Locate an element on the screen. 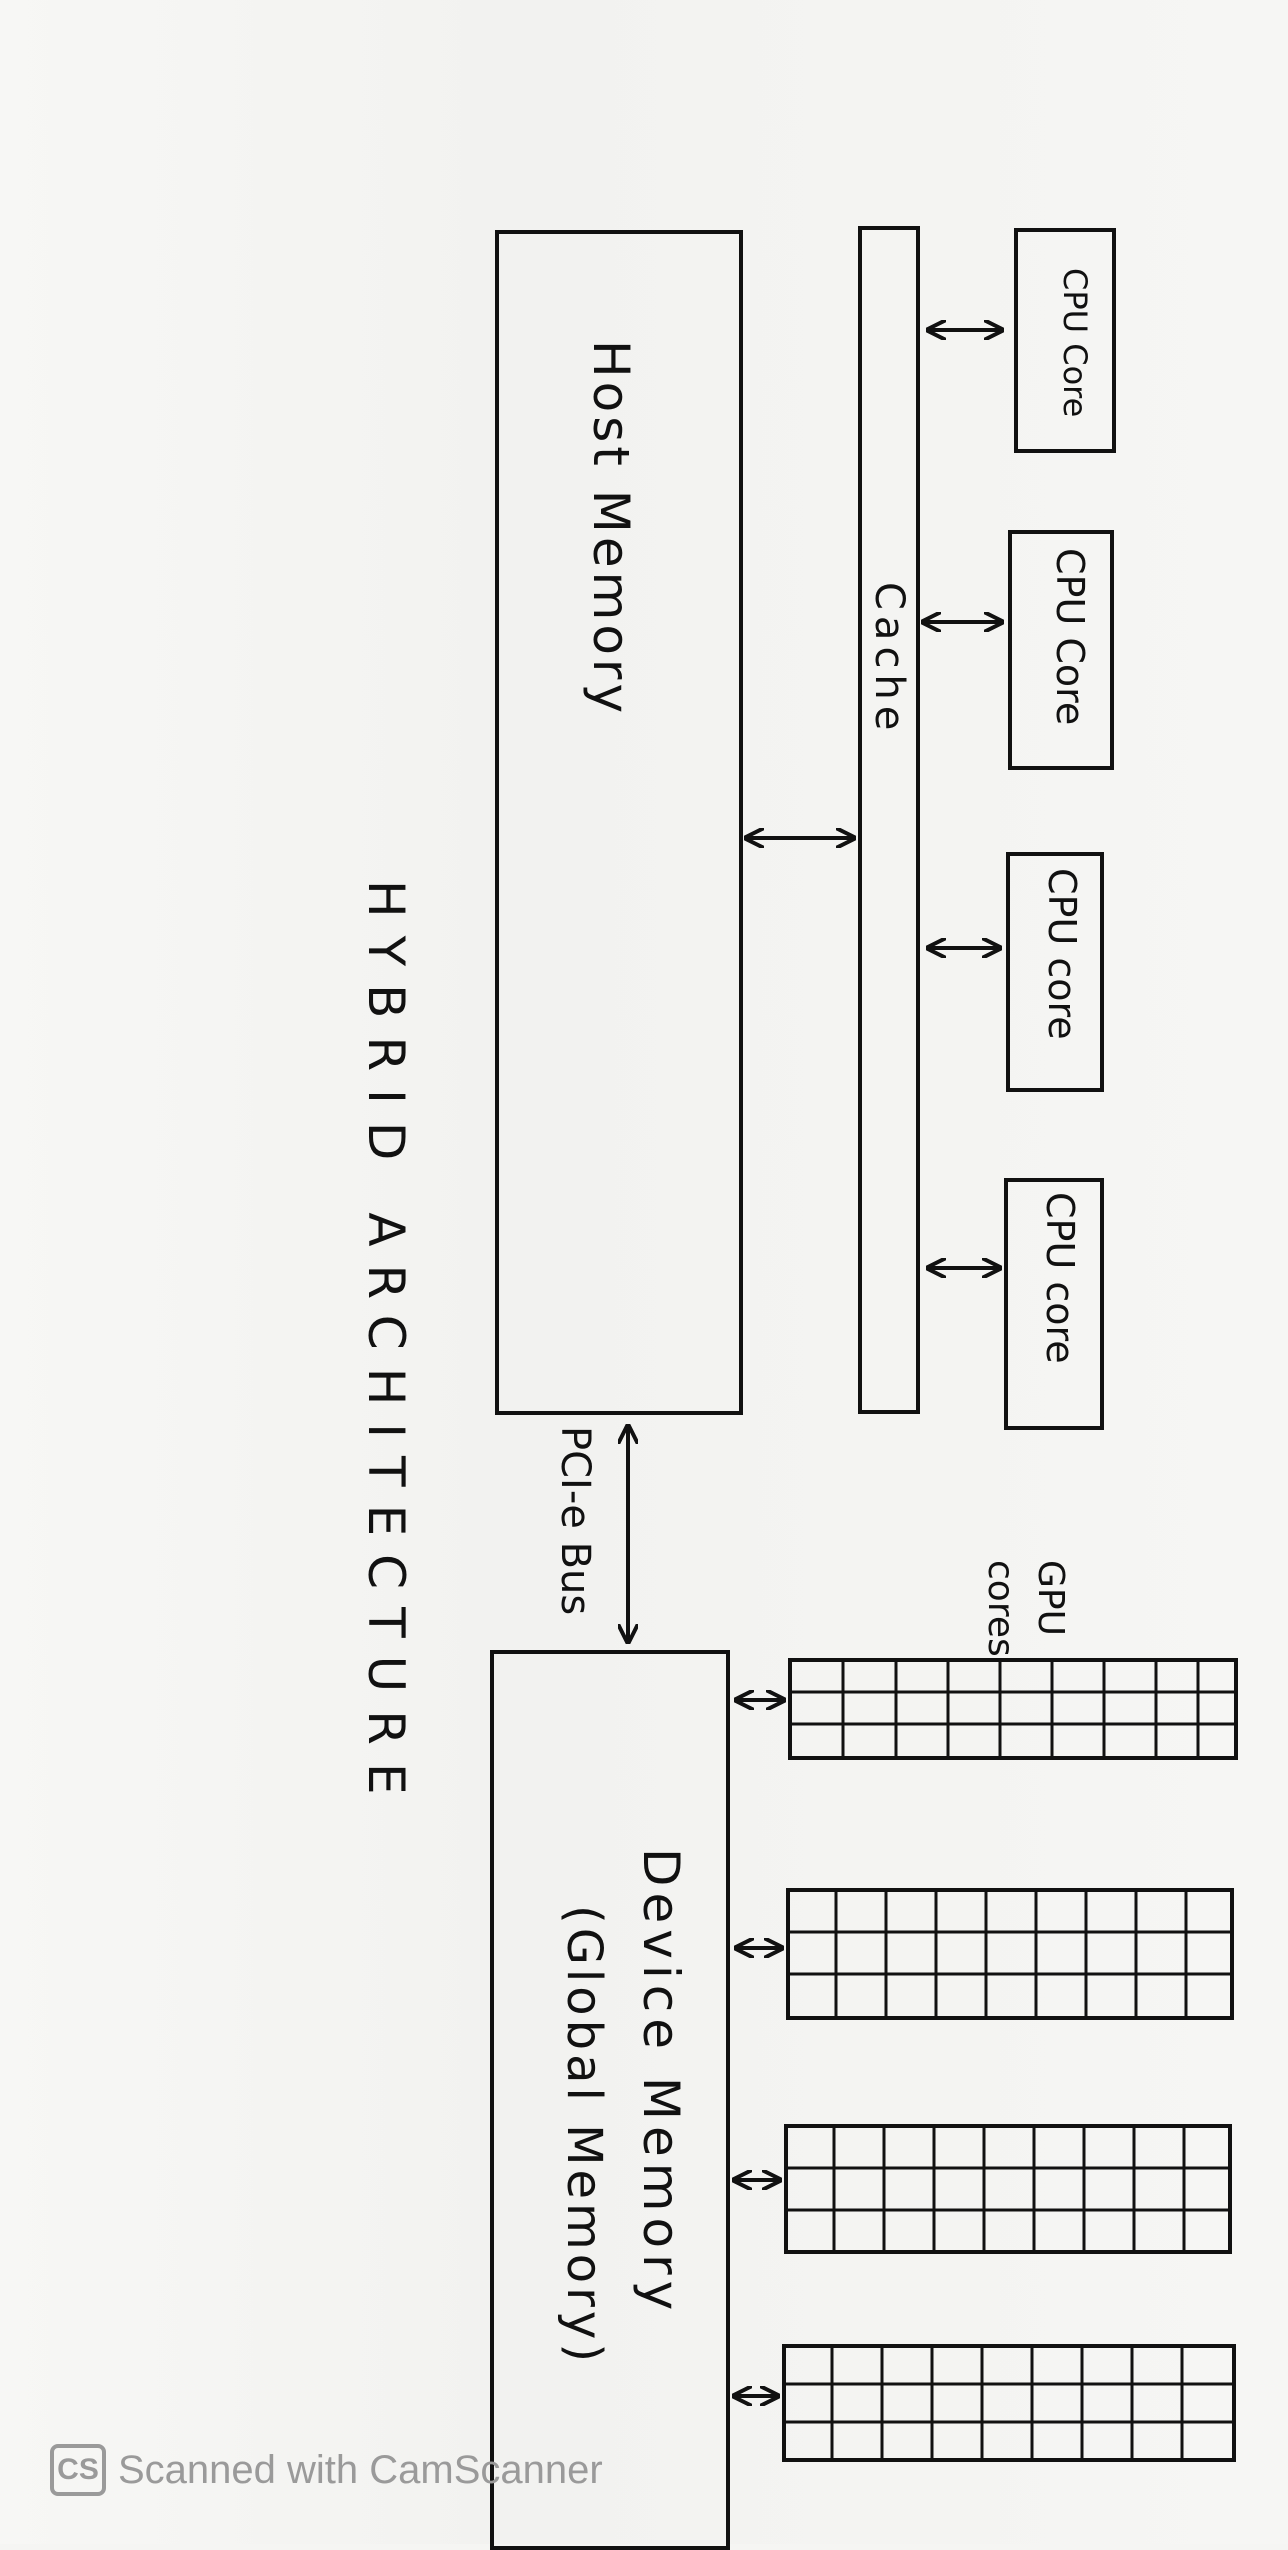 This screenshot has width=1288, height=2550. camscanner-watermark: CS Scanned with CamScanner is located at coordinates (326, 2470).